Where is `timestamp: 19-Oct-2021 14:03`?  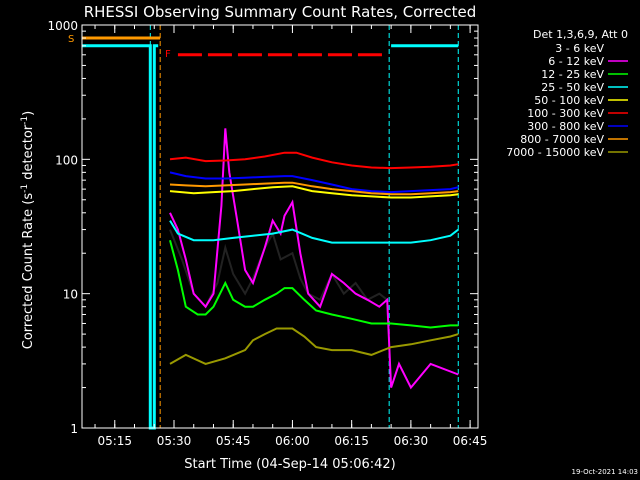 timestamp: 19-Oct-2021 14:03 is located at coordinates (605, 472).